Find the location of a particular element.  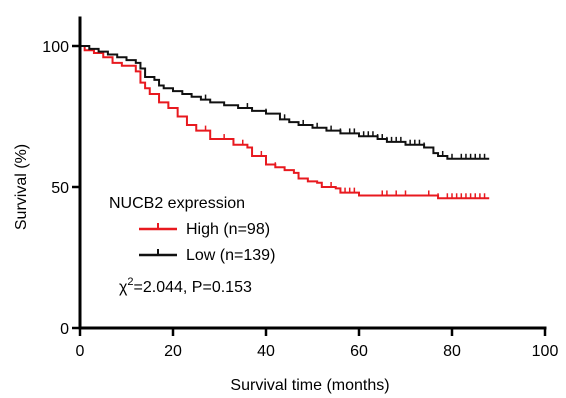

chi-superscript: 2 is located at coordinates (130, 282).